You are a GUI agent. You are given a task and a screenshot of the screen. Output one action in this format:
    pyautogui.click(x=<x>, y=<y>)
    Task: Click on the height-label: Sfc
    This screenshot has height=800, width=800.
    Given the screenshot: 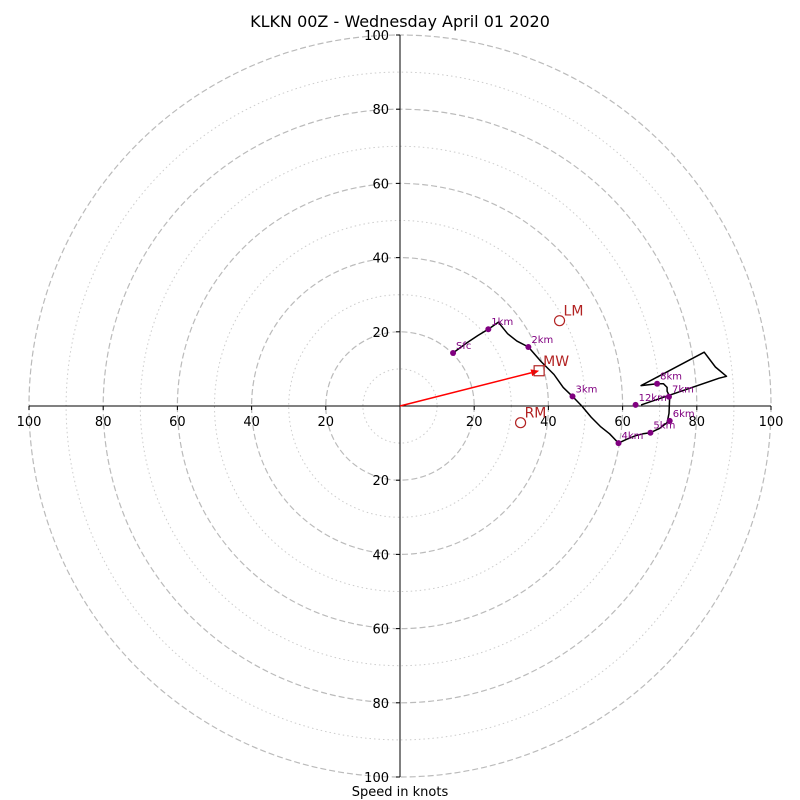 What is the action you would take?
    pyautogui.click(x=463, y=346)
    